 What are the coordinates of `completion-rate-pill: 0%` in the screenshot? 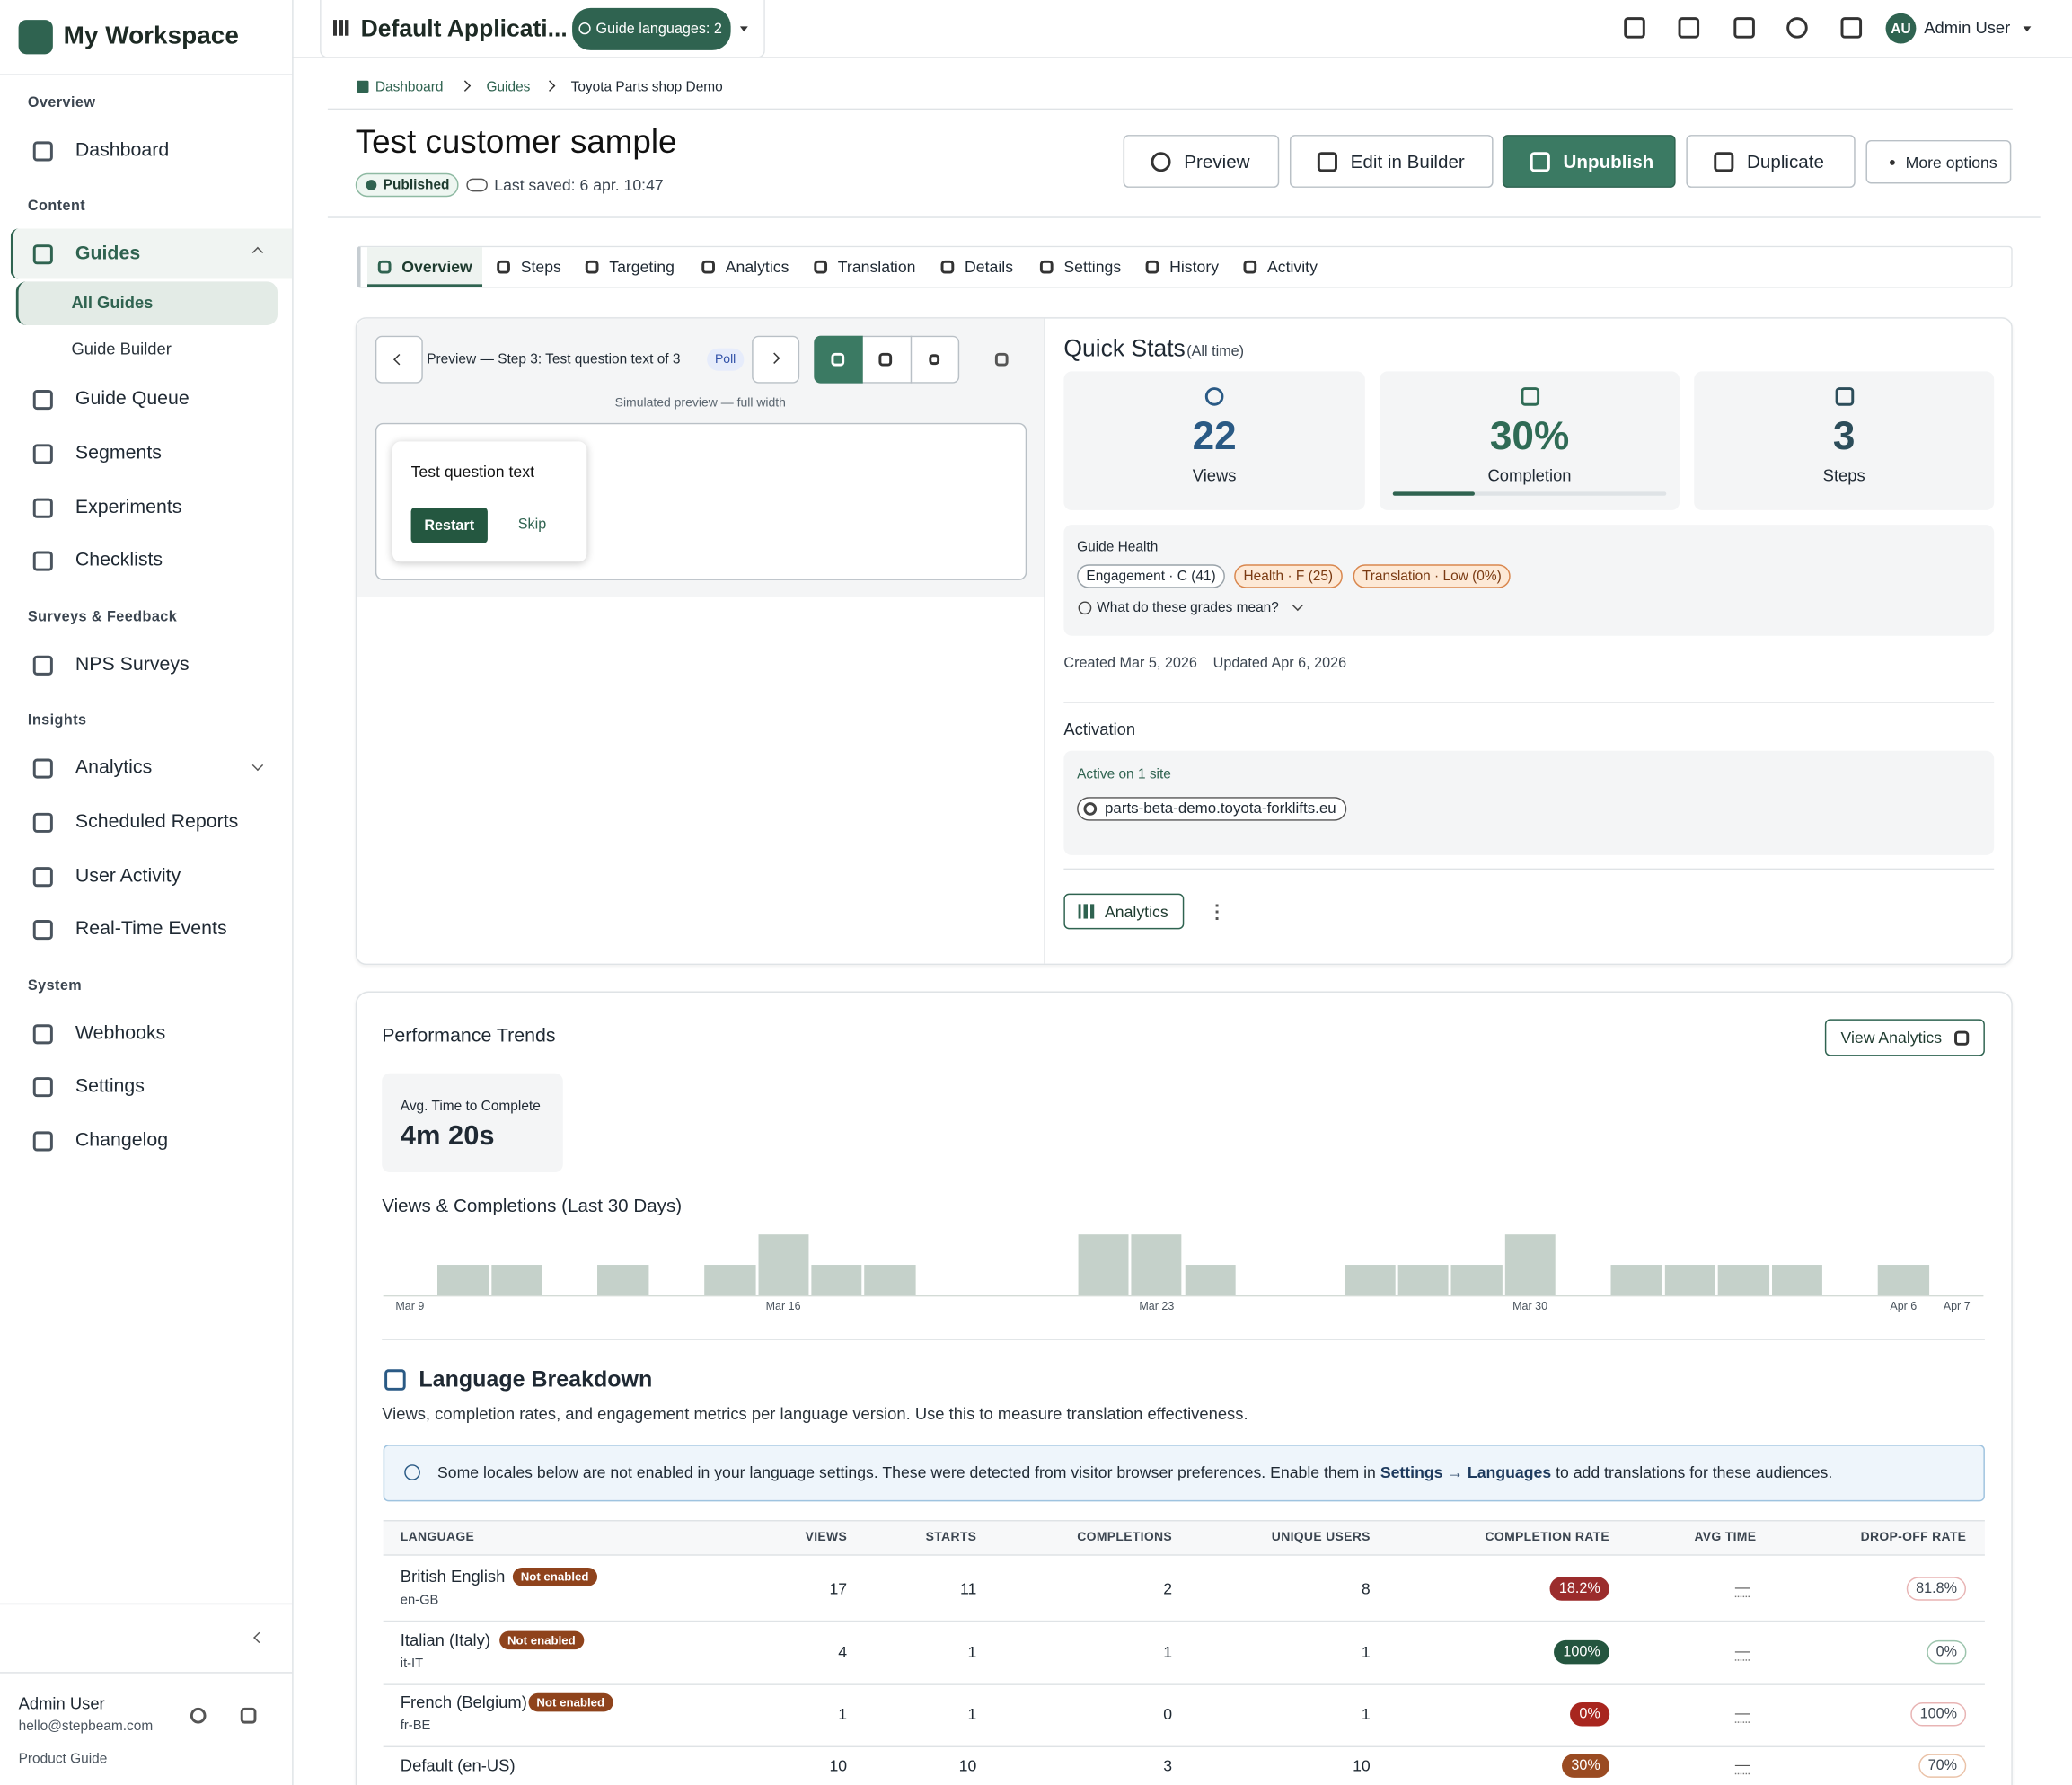 It's located at (1590, 1715).